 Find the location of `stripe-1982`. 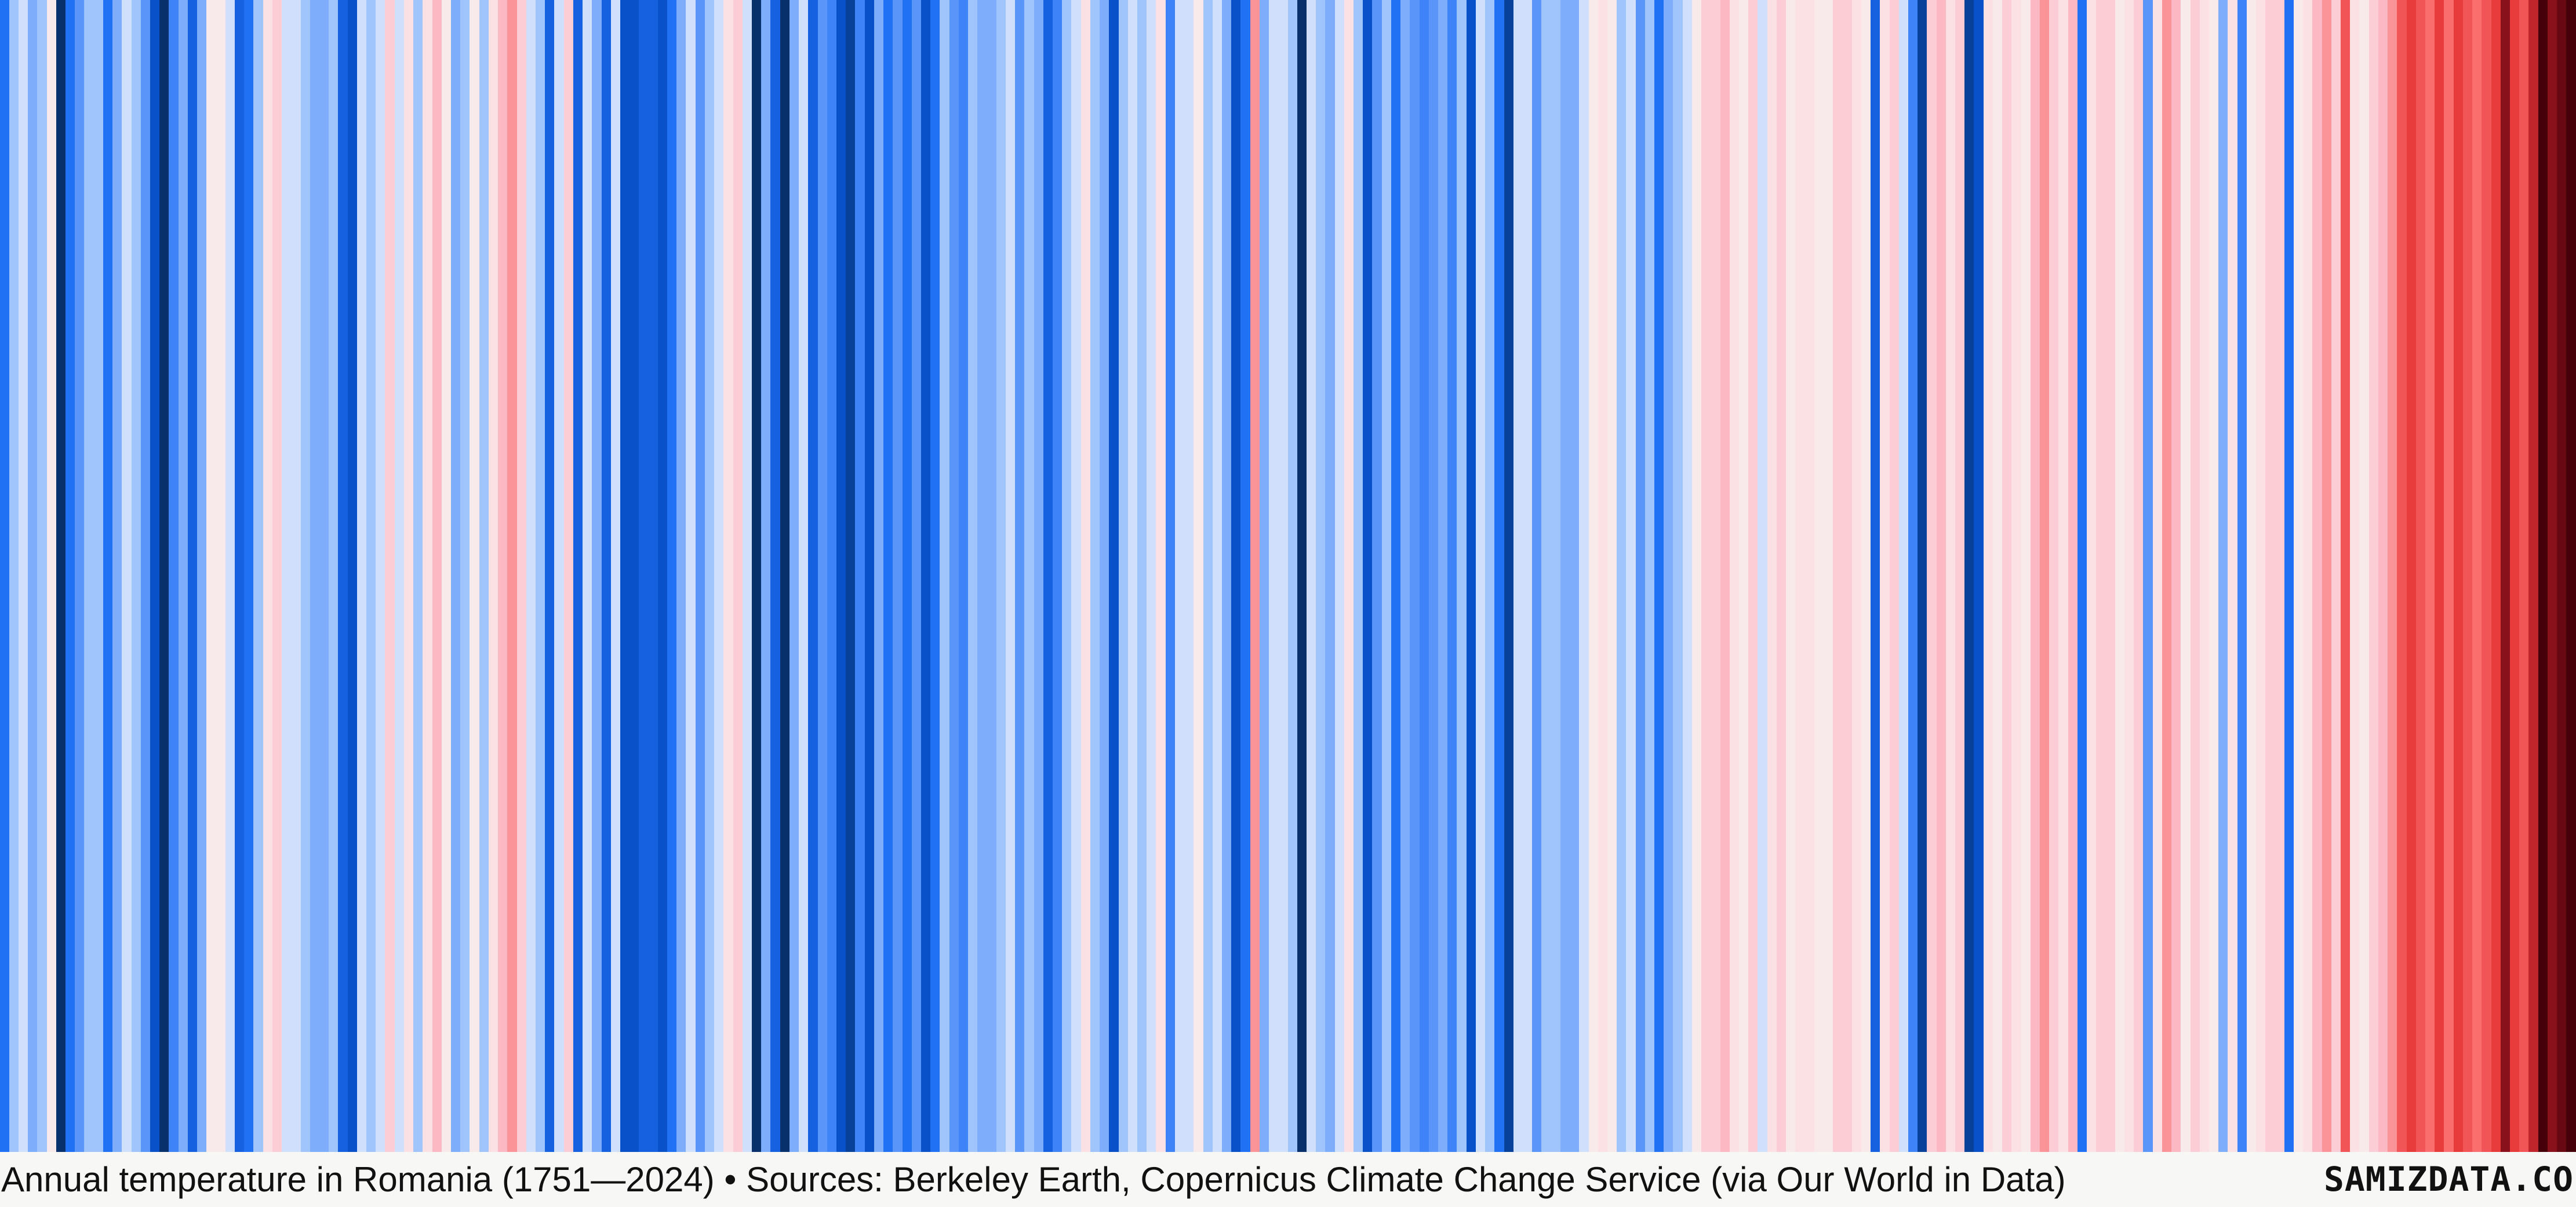

stripe-1982 is located at coordinates (2176, 576).